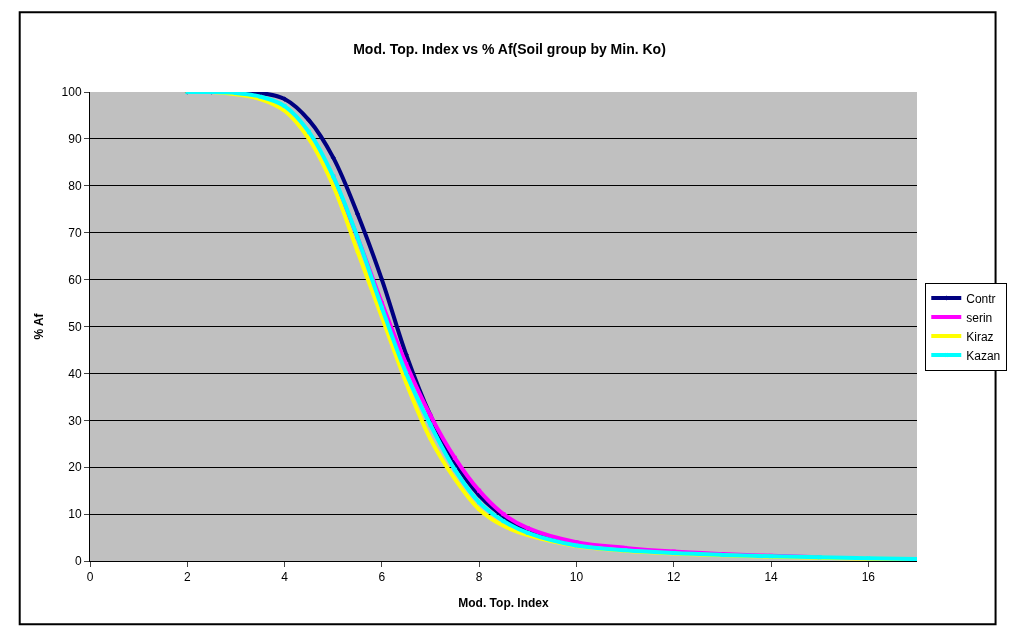 The width and height of the screenshot is (1019, 631). What do you see at coordinates (75, 420) in the screenshot?
I see `y-tick-label: 30` at bounding box center [75, 420].